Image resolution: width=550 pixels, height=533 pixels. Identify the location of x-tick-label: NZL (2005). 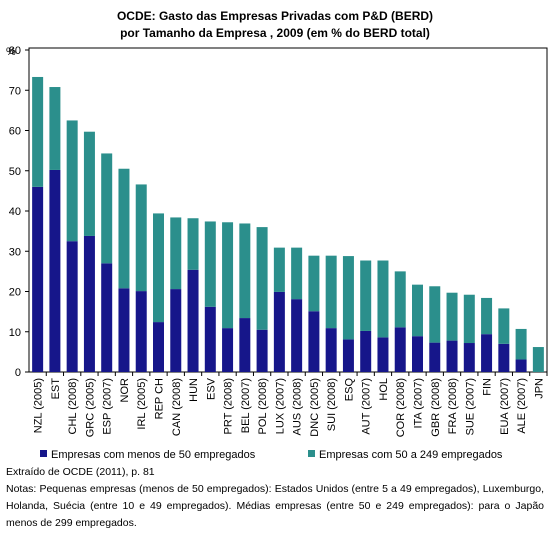
(39, 405).